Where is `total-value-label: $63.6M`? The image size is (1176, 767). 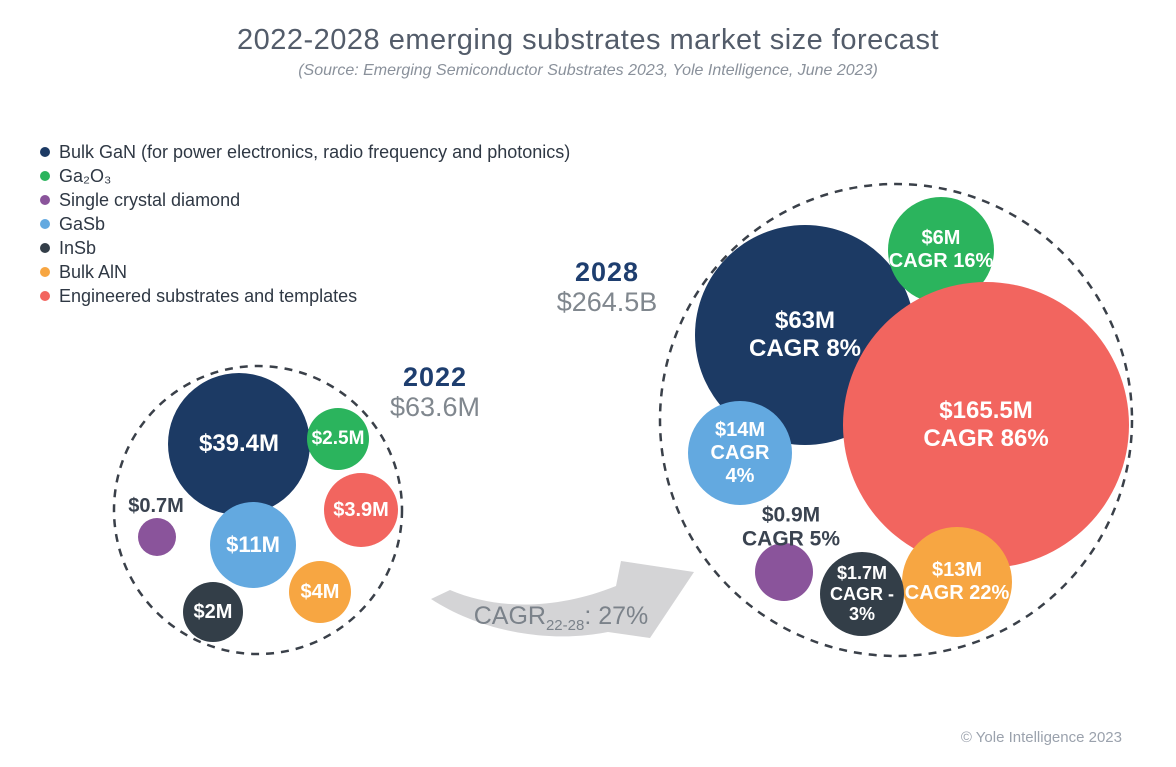 total-value-label: $63.6M is located at coordinates (435, 407).